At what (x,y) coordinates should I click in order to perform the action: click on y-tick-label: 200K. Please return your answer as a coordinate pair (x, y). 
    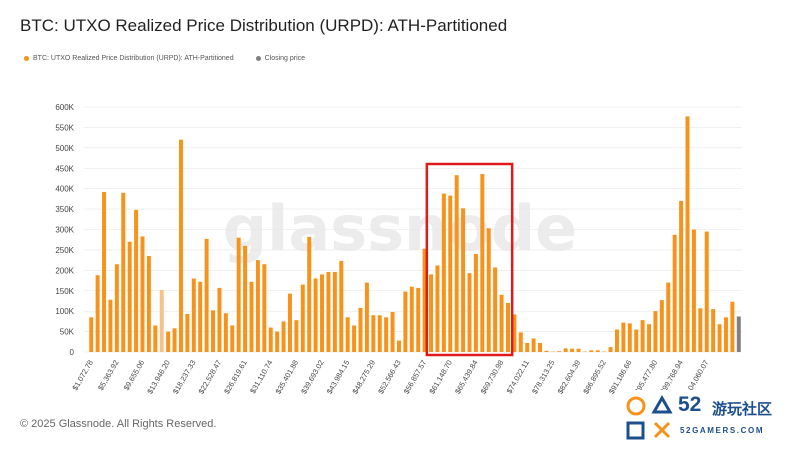
    Looking at the image, I should click on (64, 270).